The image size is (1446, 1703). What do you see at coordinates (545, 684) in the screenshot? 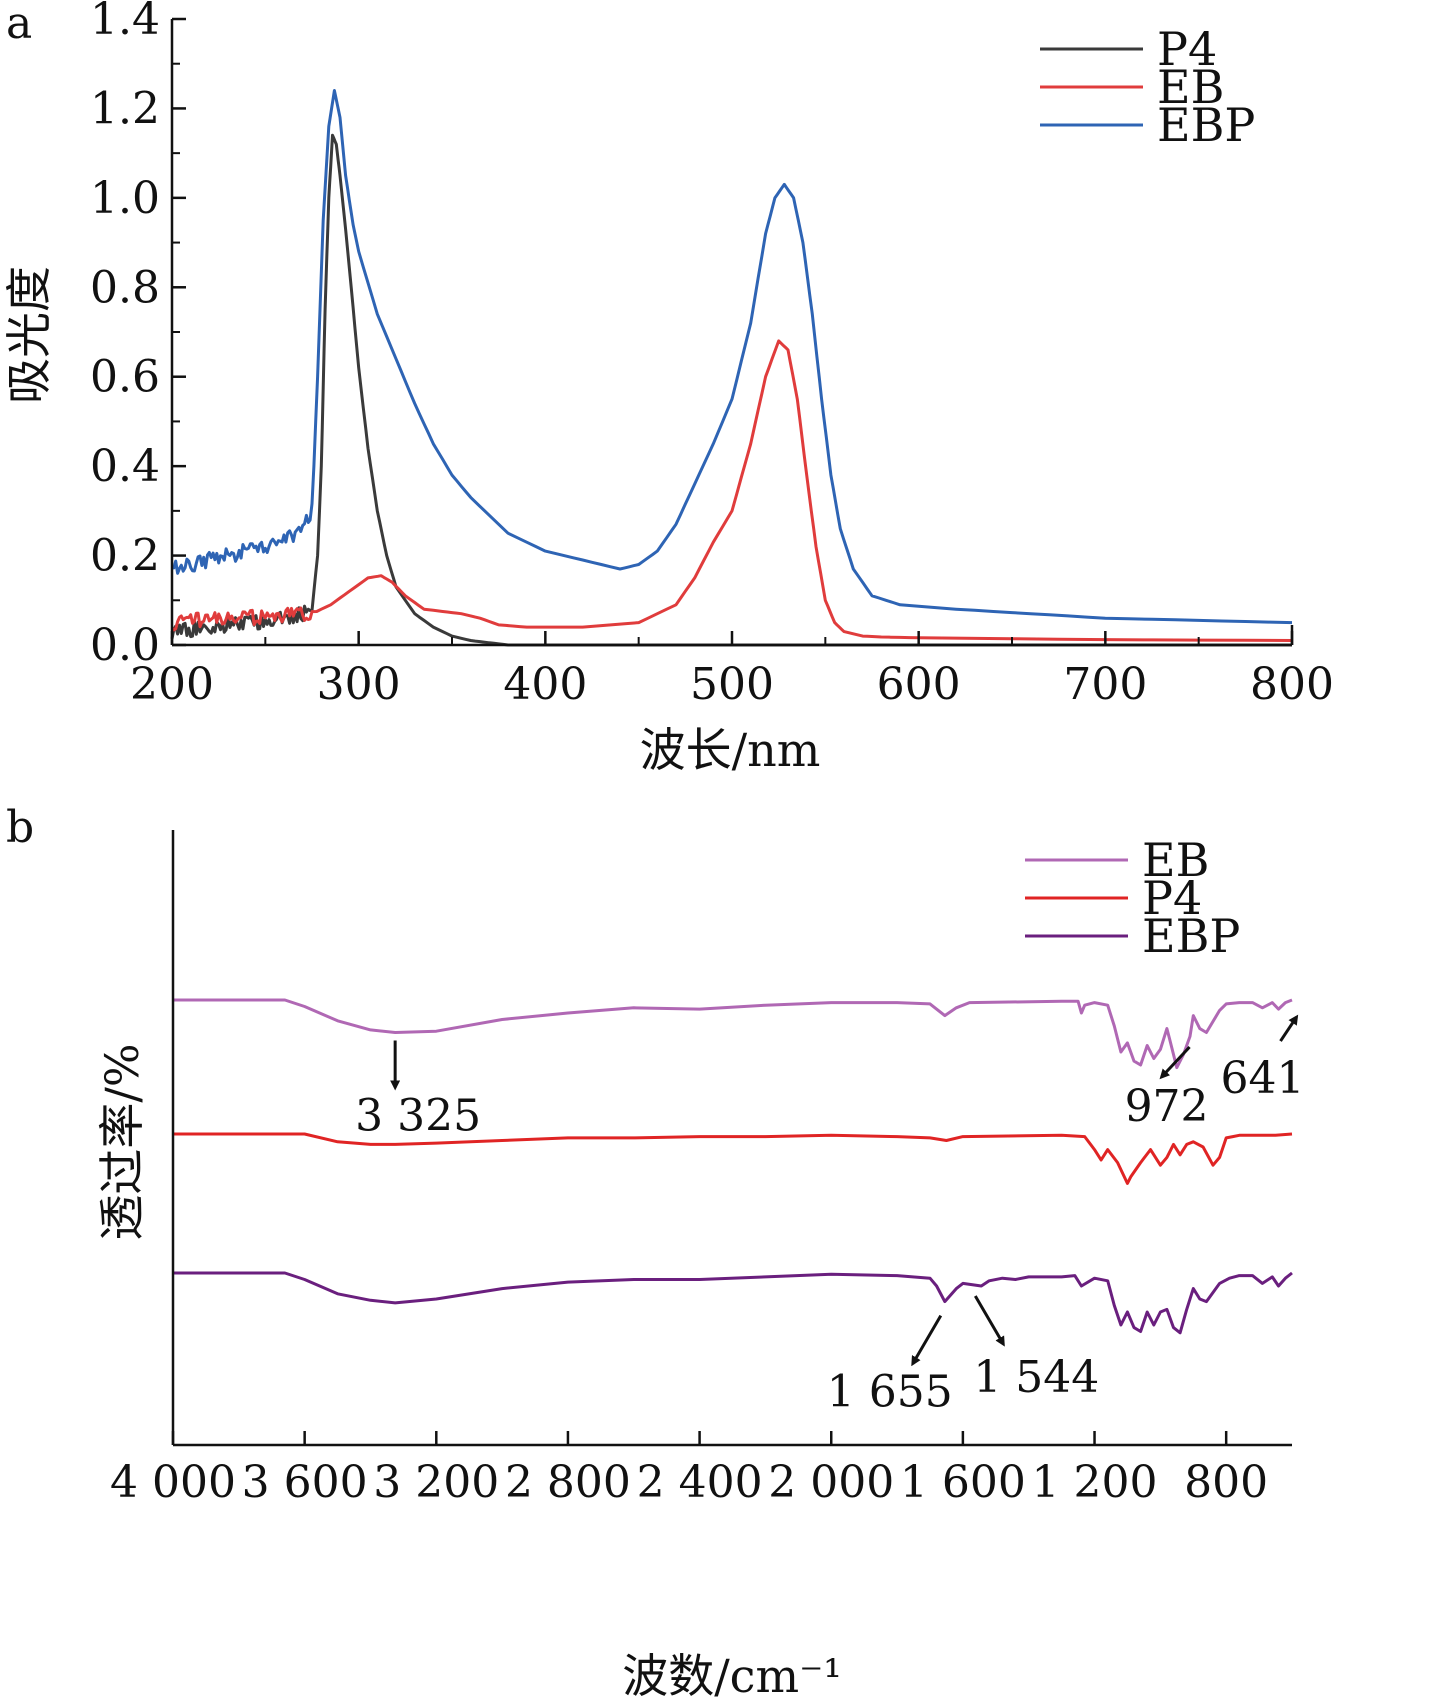
I see `x-tick-label: 400` at bounding box center [545, 684].